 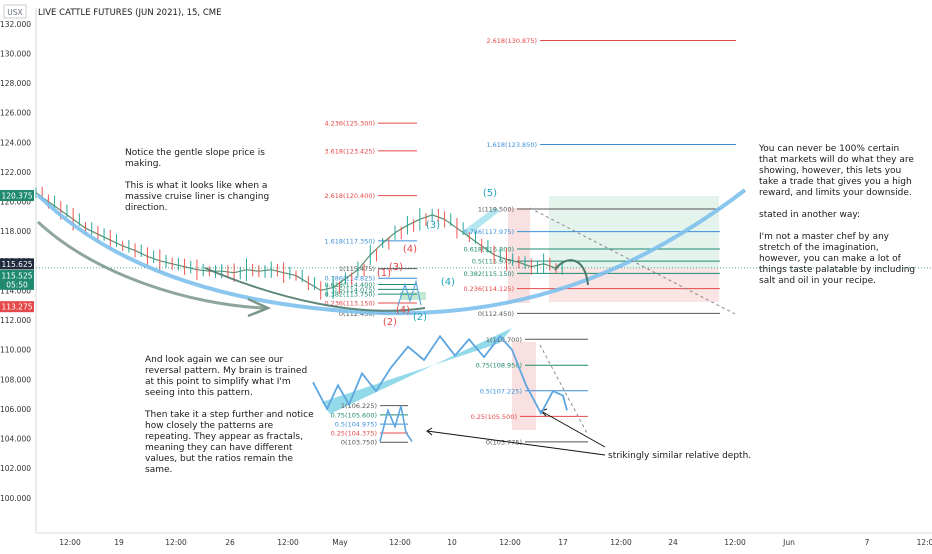 I want to click on y-tick-label: 122.000, so click(x=15, y=172).